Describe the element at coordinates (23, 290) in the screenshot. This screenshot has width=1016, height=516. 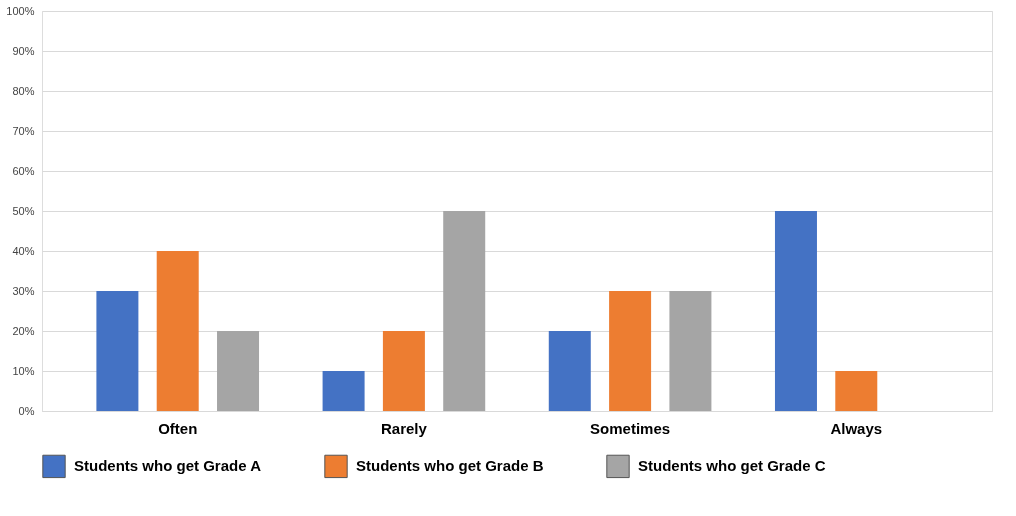
I see `y-tick-label: 30%` at that location.